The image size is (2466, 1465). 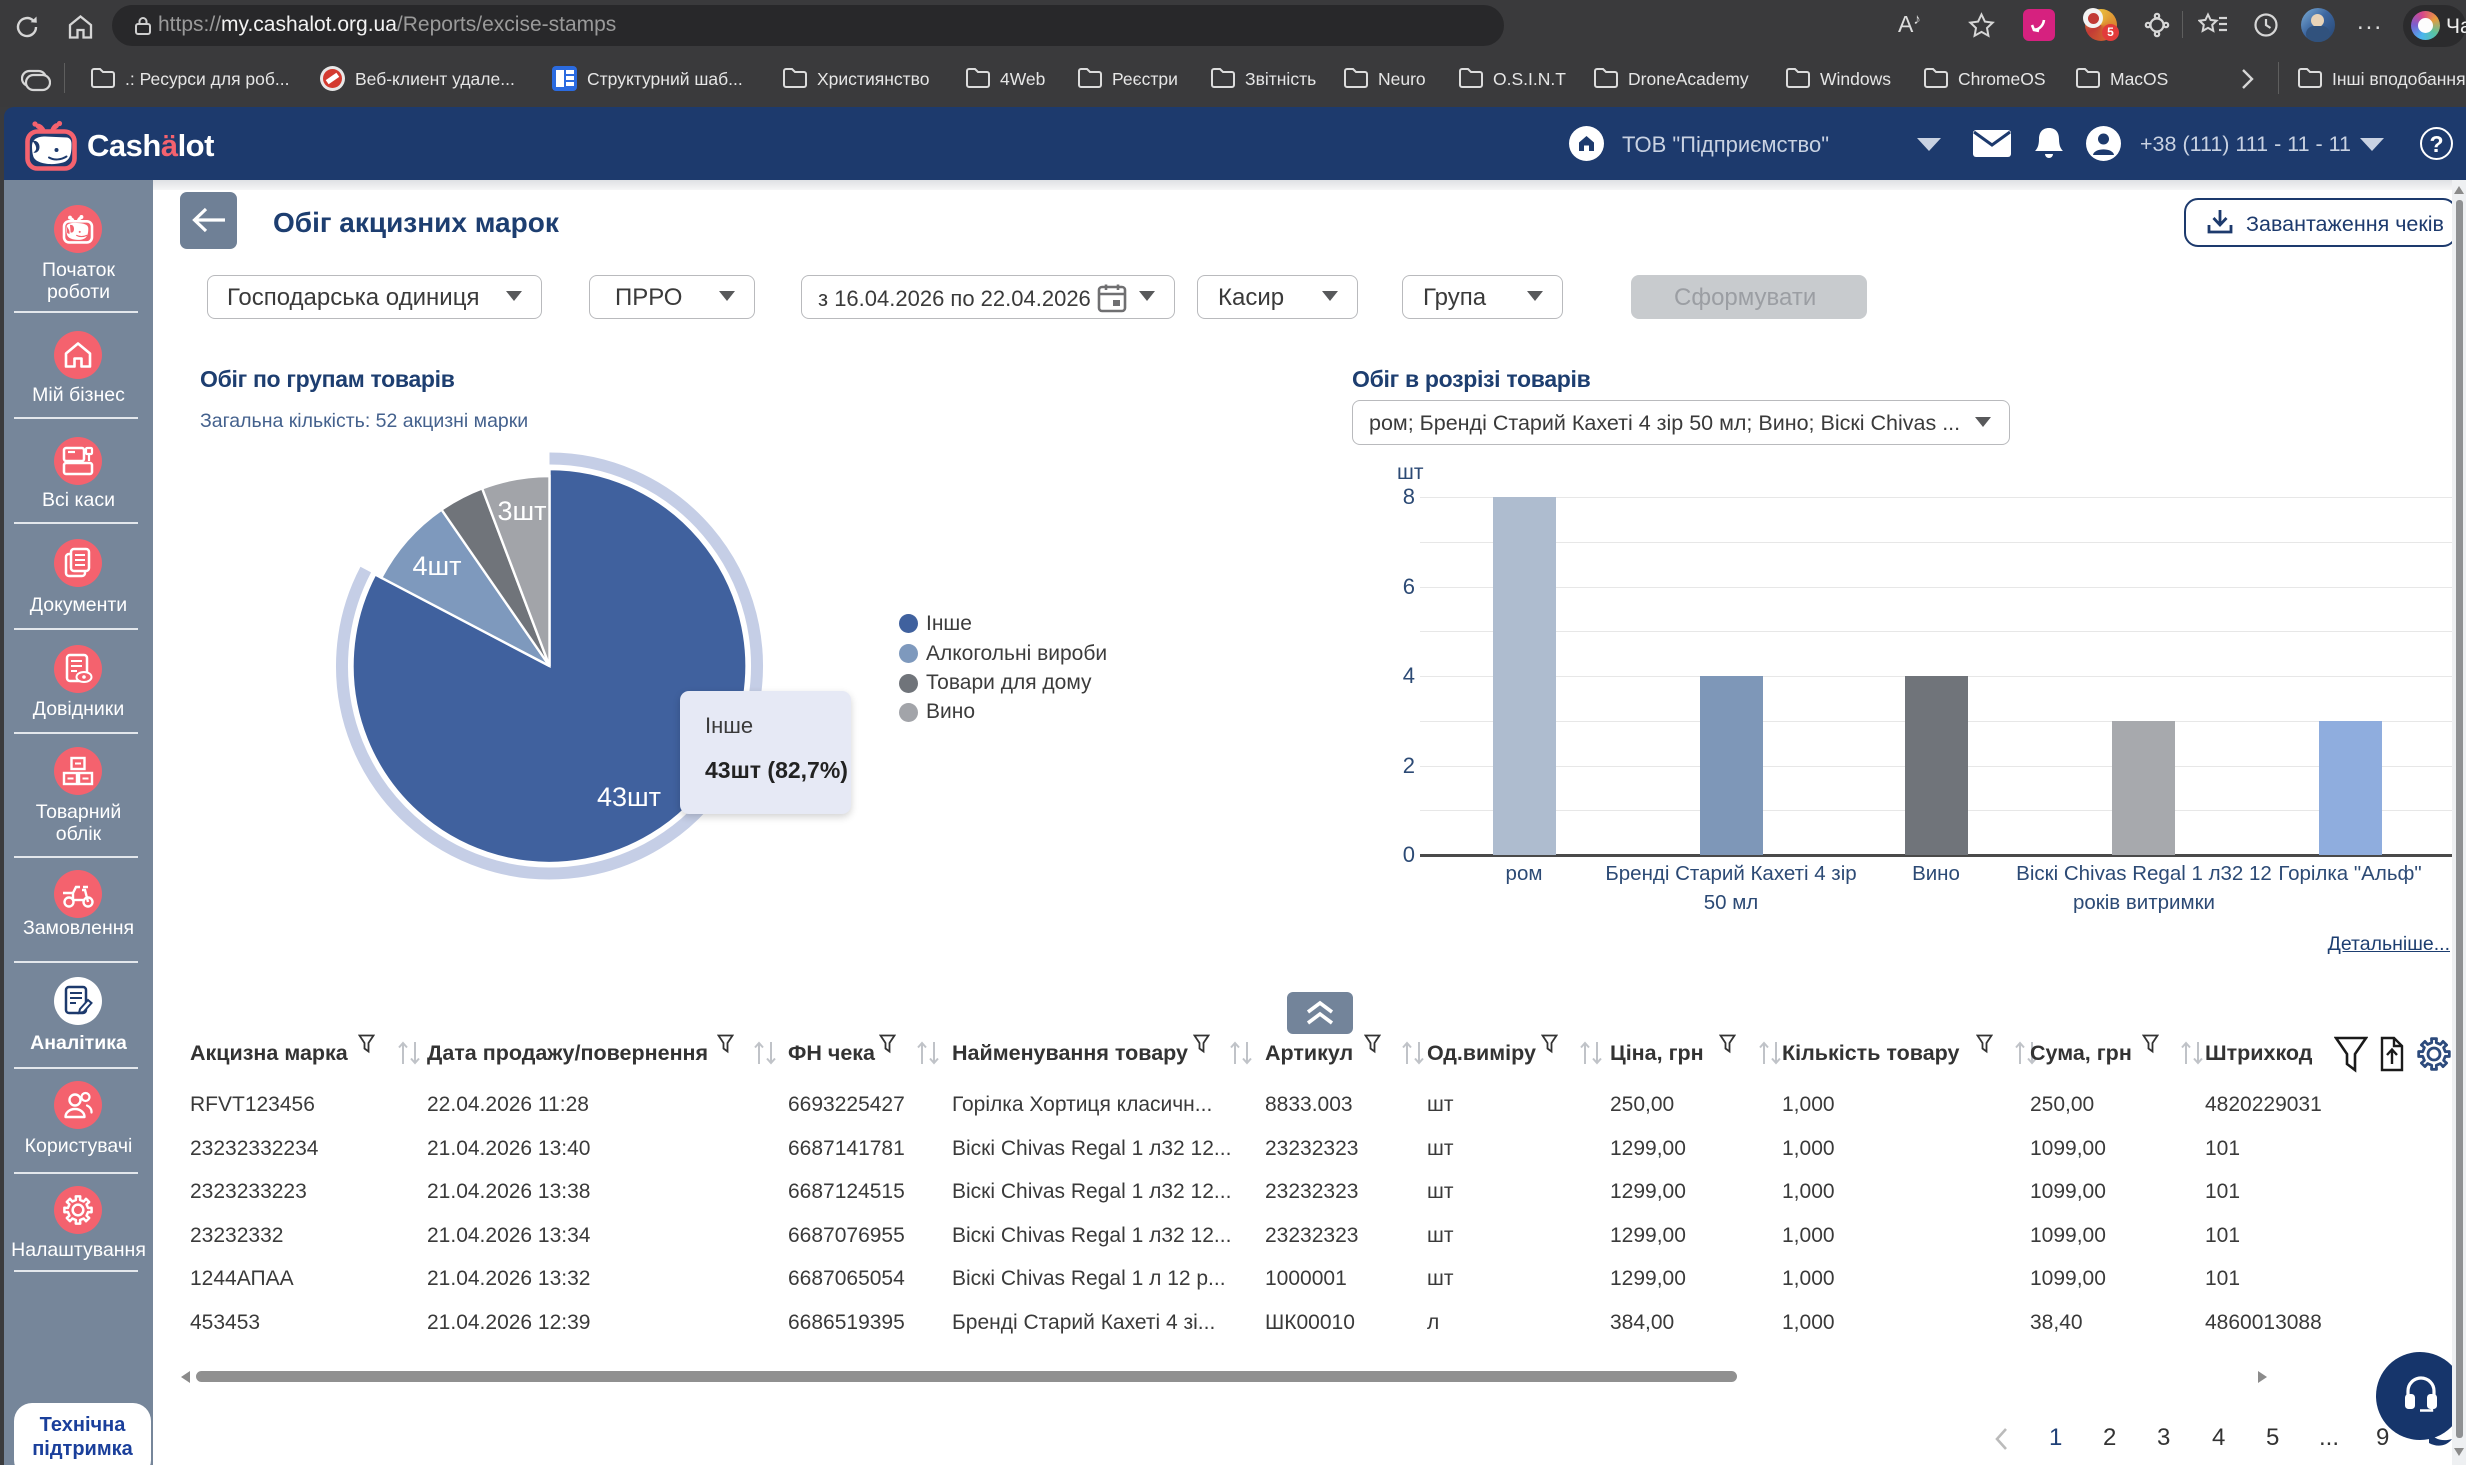 I want to click on svg-text: 3шт, so click(x=521, y=511).